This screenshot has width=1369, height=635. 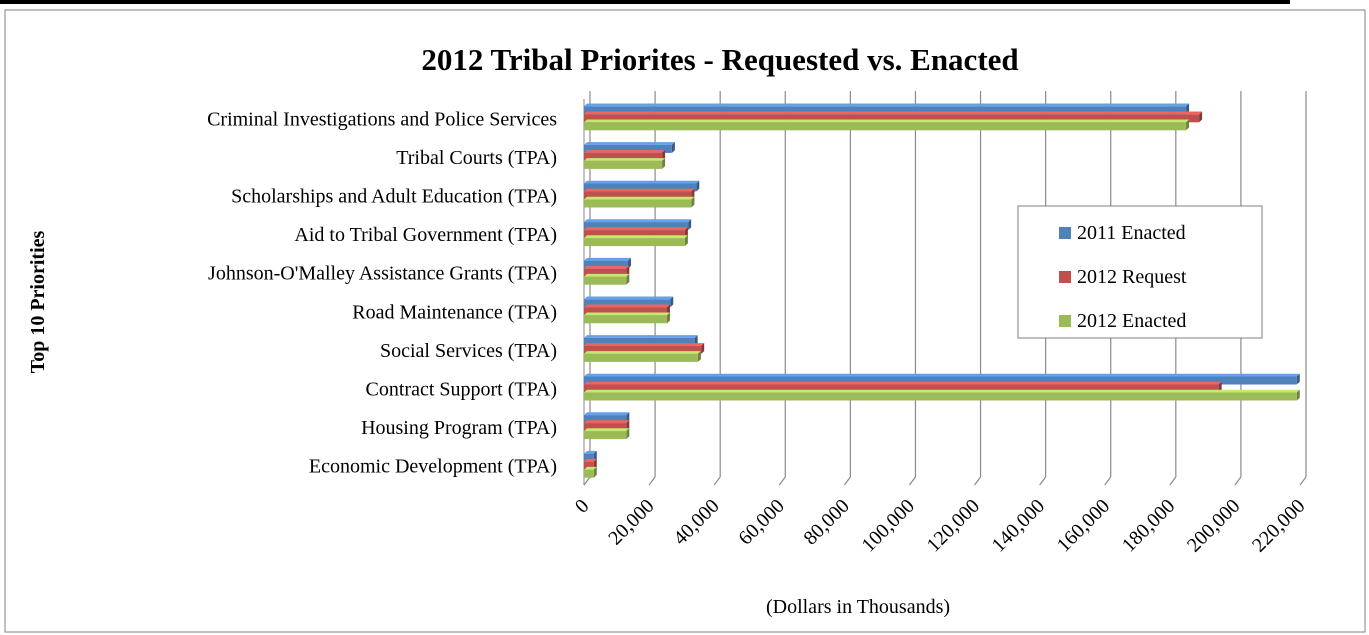 What do you see at coordinates (433, 467) in the screenshot?
I see `category-label: Economic Development (TPA)` at bounding box center [433, 467].